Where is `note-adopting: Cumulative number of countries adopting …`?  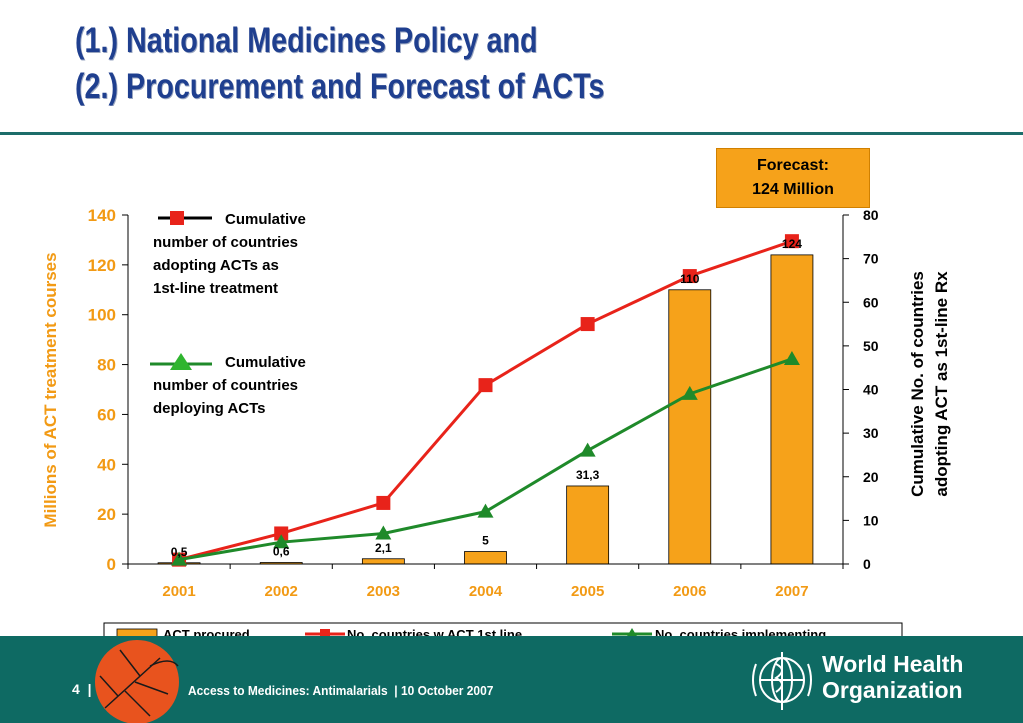 note-adopting: Cumulative number of countries adopting … is located at coordinates (229, 254).